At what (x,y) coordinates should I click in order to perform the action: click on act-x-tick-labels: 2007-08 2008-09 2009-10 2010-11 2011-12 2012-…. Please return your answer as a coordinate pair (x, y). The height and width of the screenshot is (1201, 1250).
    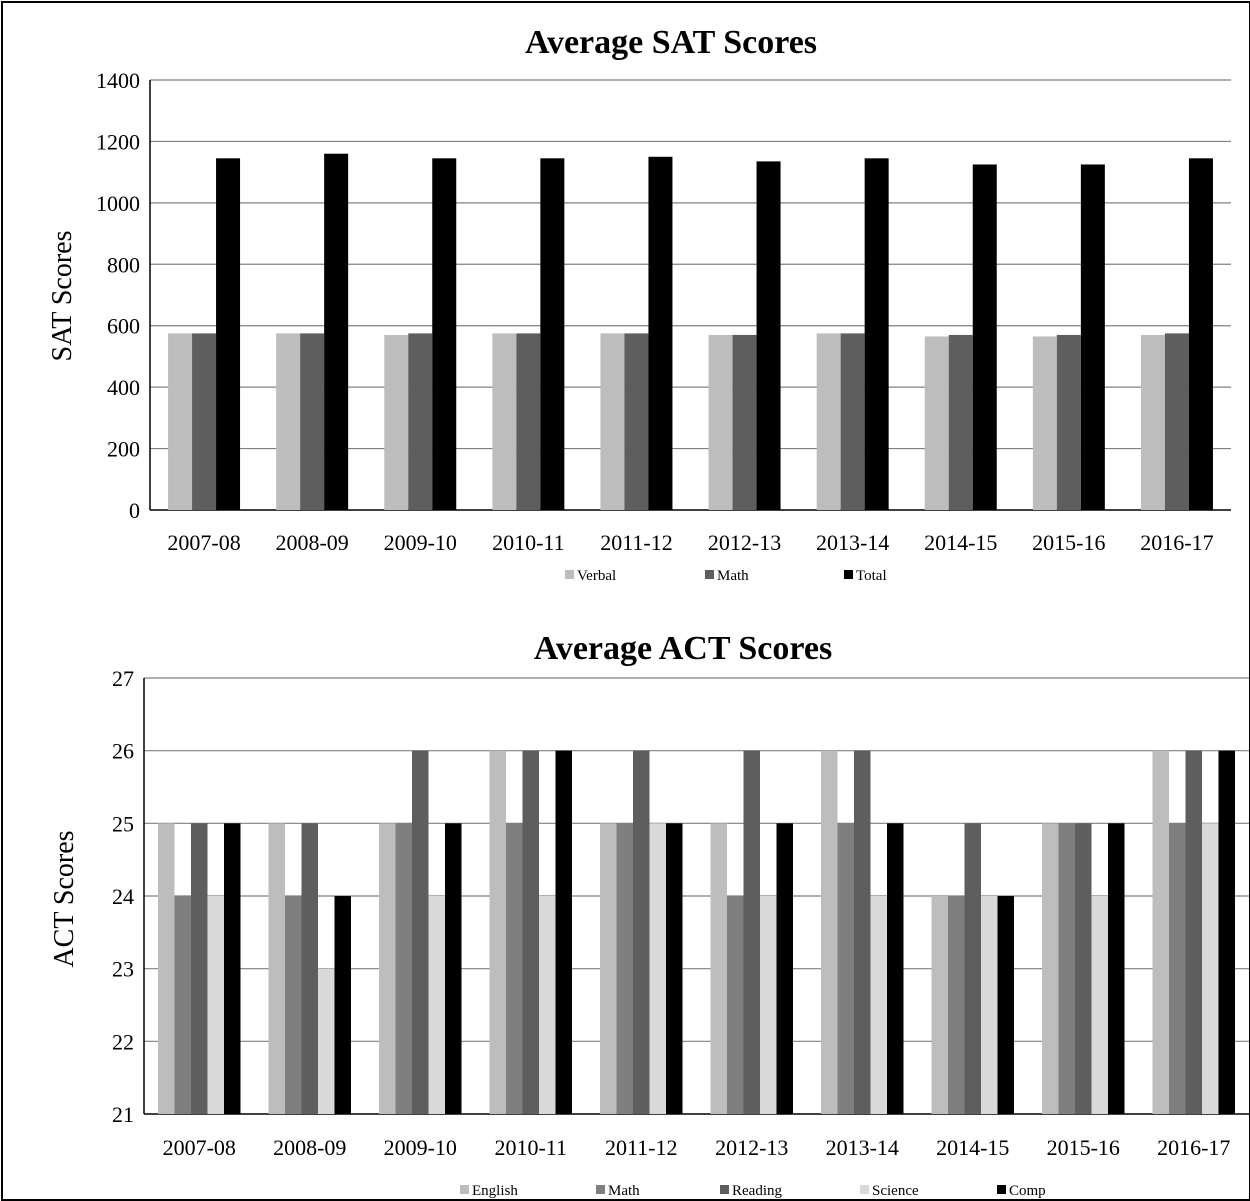
    Looking at the image, I should click on (697, 1147).